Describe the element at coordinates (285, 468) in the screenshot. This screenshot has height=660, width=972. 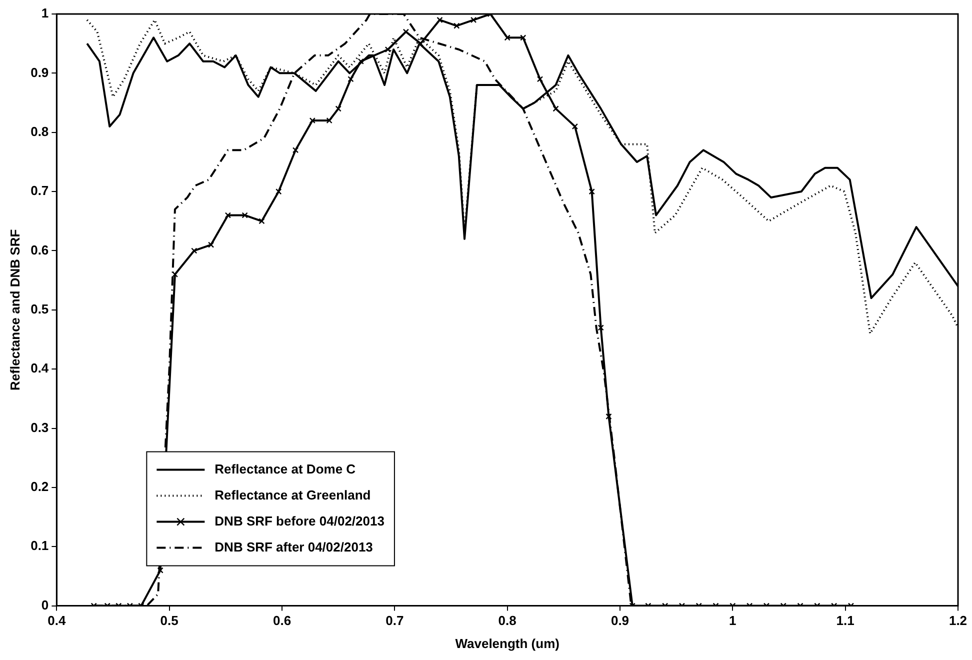
I see `legend-label: Reflectance at Dome C` at that location.